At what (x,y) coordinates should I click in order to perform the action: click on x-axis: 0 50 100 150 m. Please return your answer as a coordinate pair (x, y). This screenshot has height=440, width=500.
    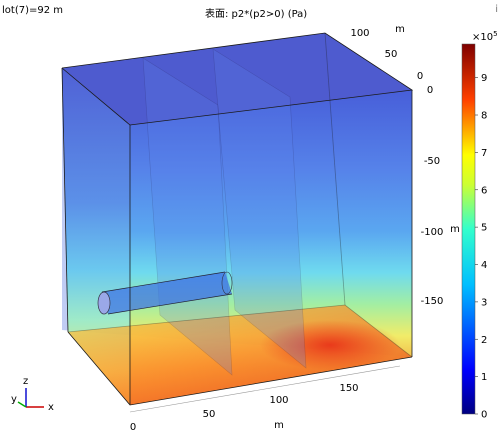
    Looking at the image, I should click on (265, 399).